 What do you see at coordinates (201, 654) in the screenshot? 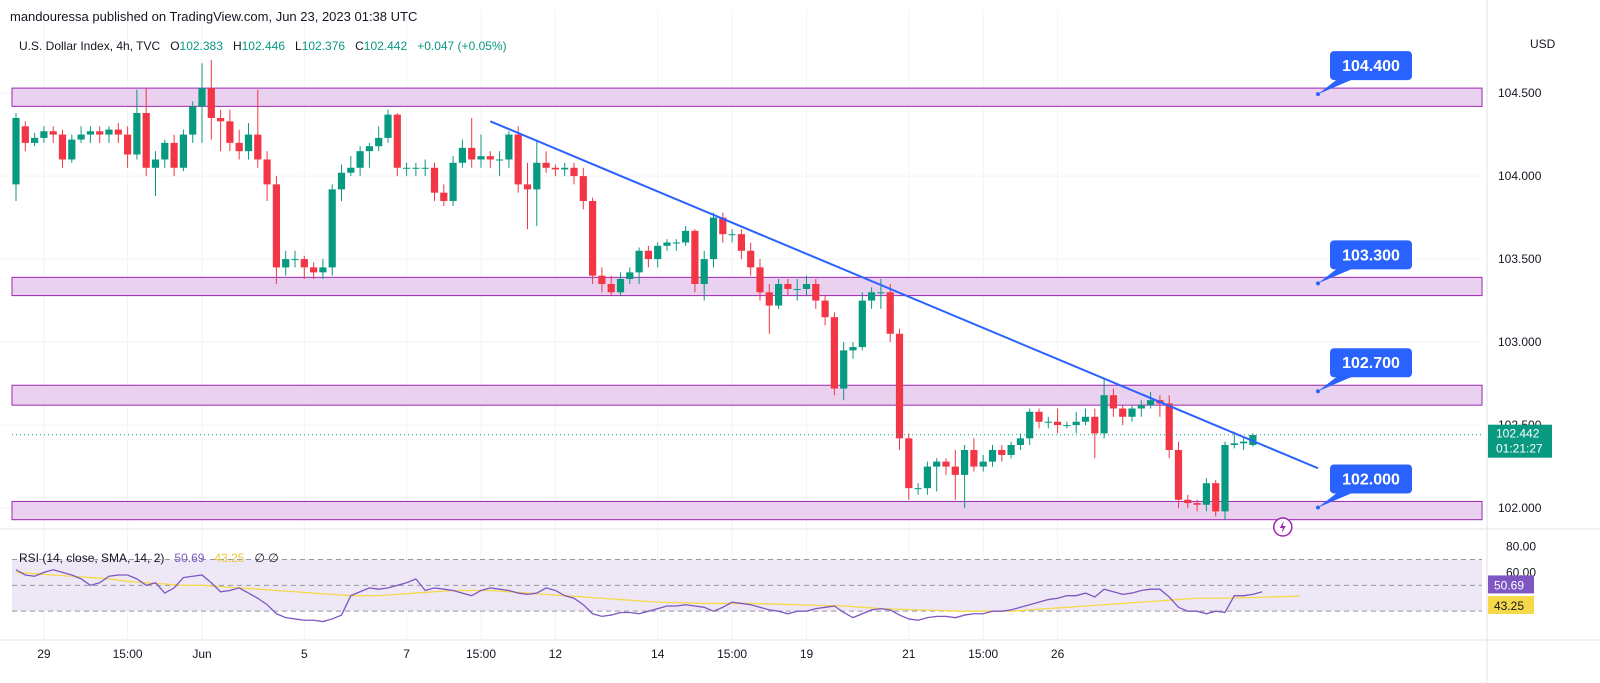
I see `time-tick-2: Jun` at bounding box center [201, 654].